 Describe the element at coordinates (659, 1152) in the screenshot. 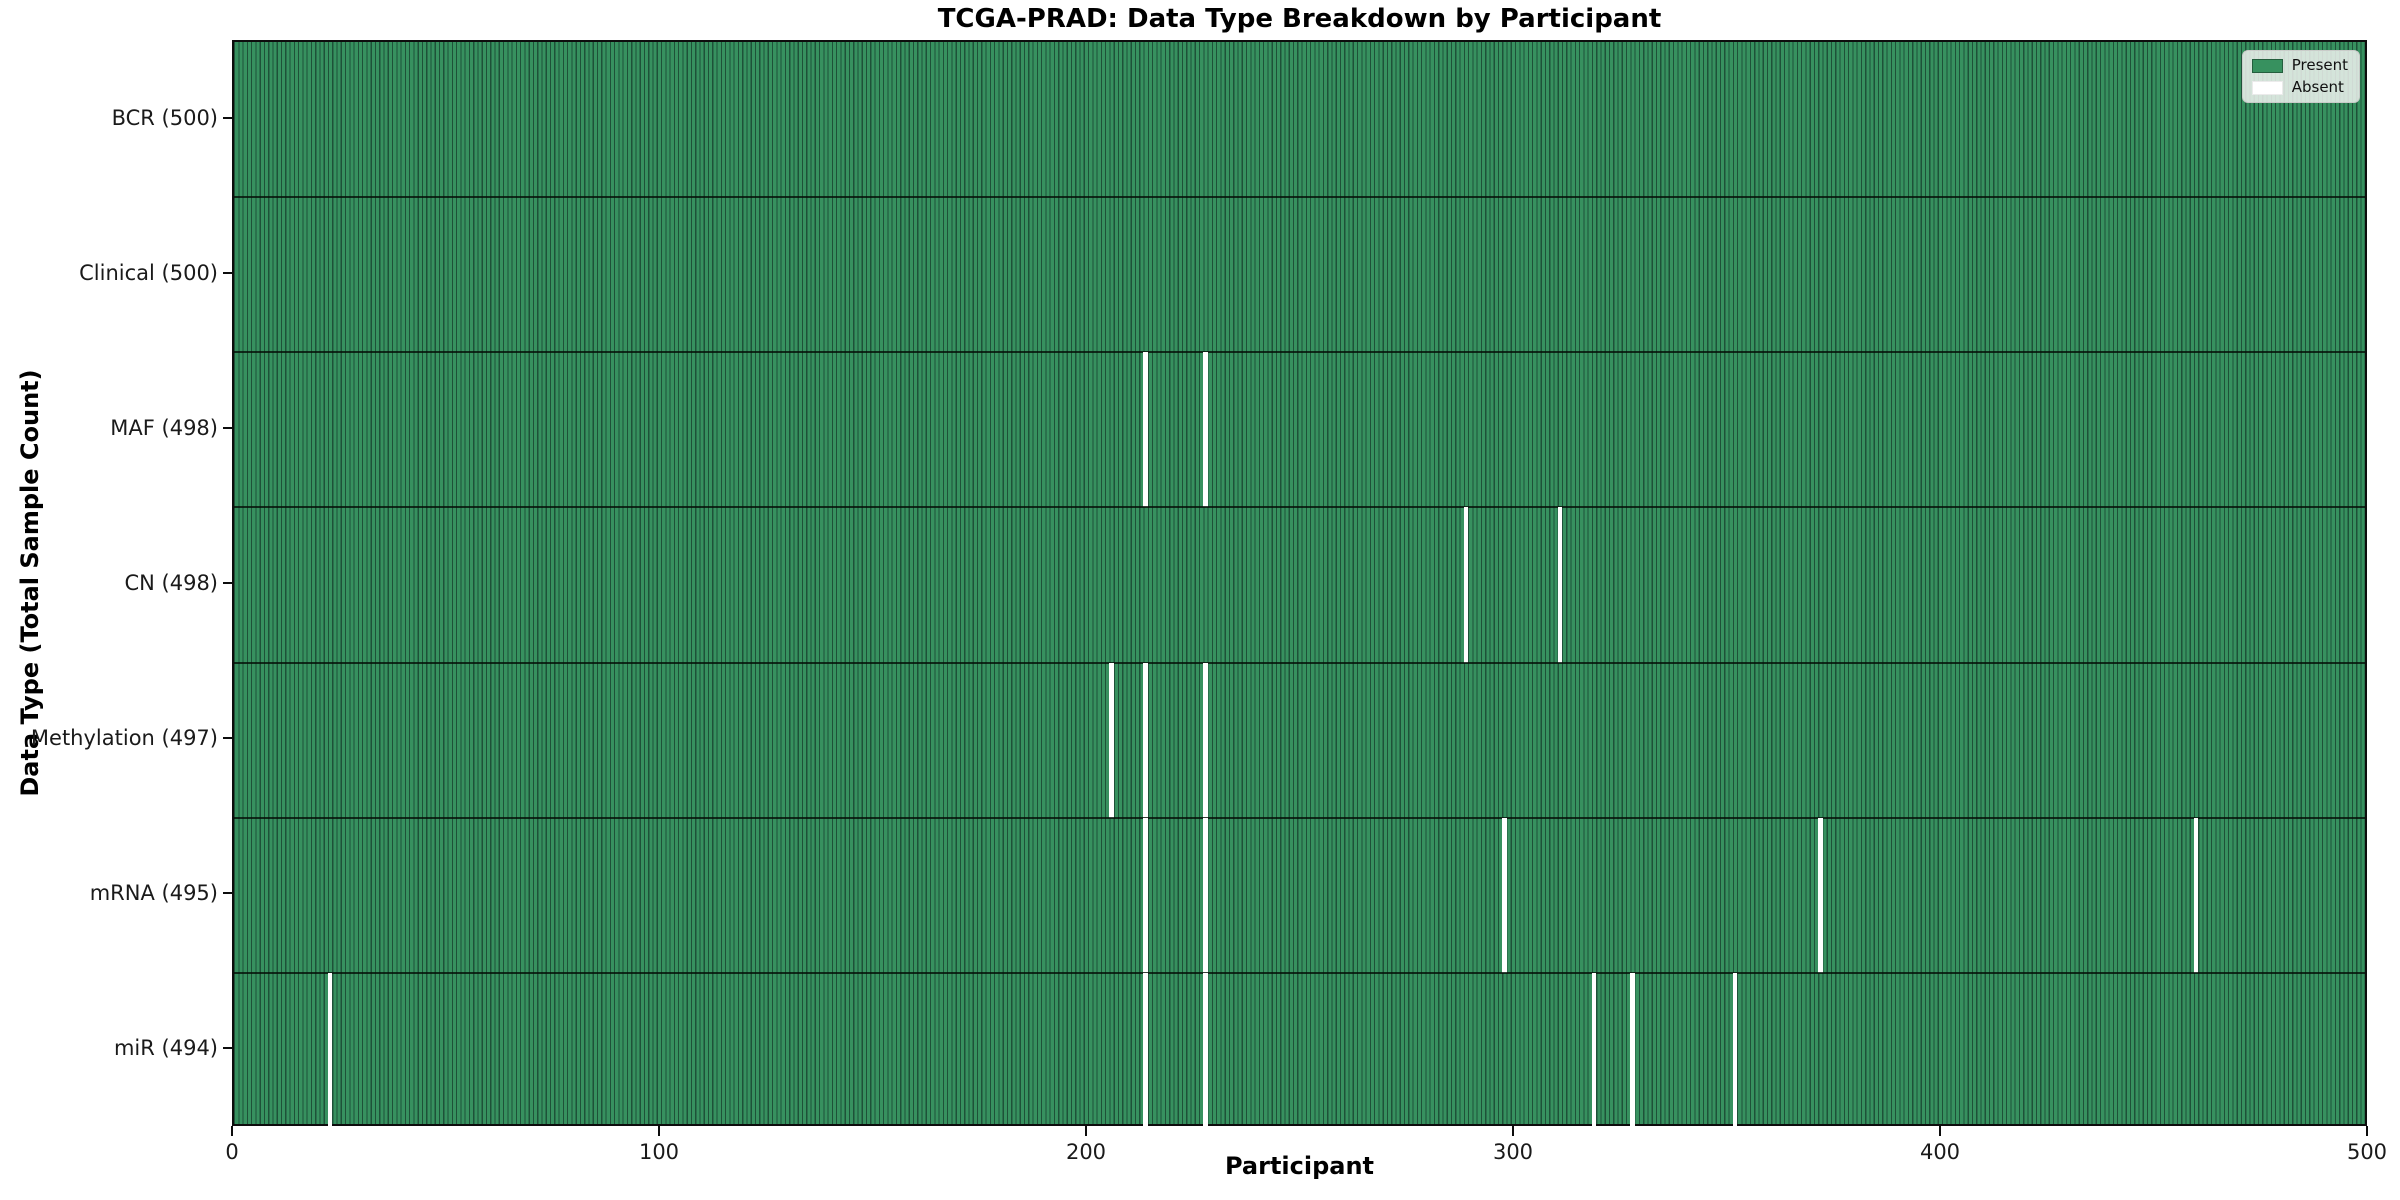

I see `x-tick-label-100: 100` at that location.